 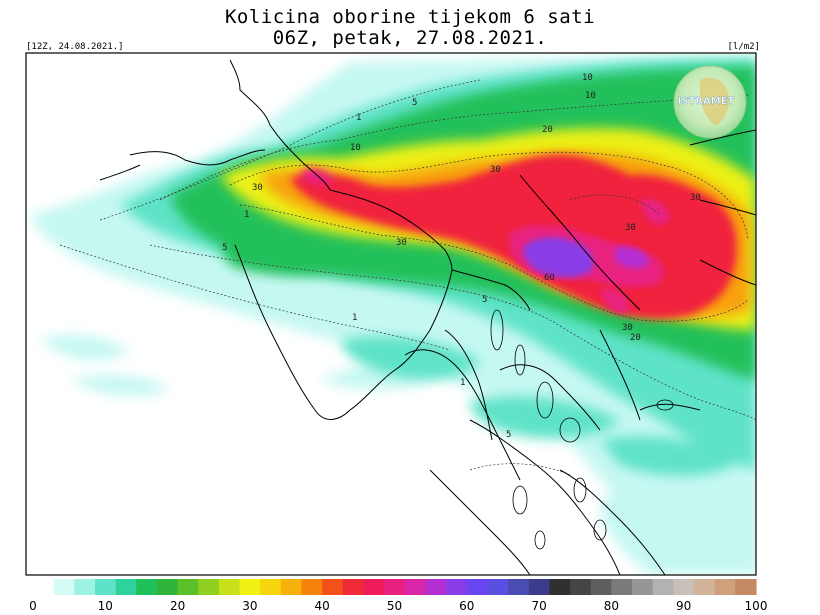 I want to click on colorbar-tick-label: 10, so click(x=105, y=606).